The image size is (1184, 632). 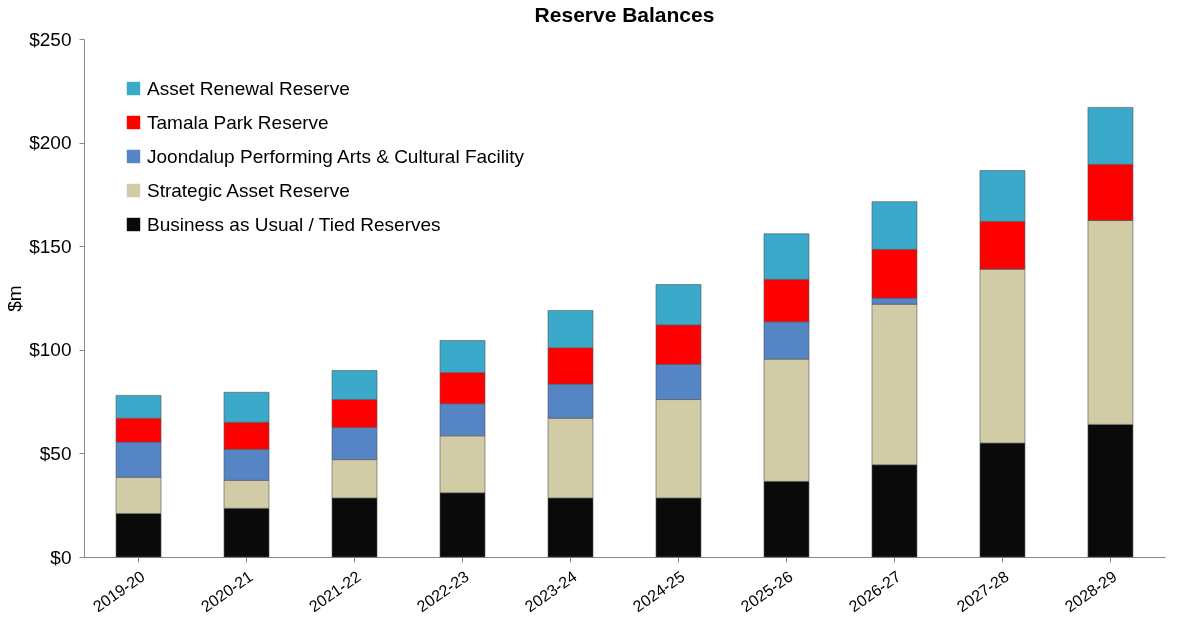 What do you see at coordinates (50, 143) in the screenshot?
I see `y-tick-label: $200` at bounding box center [50, 143].